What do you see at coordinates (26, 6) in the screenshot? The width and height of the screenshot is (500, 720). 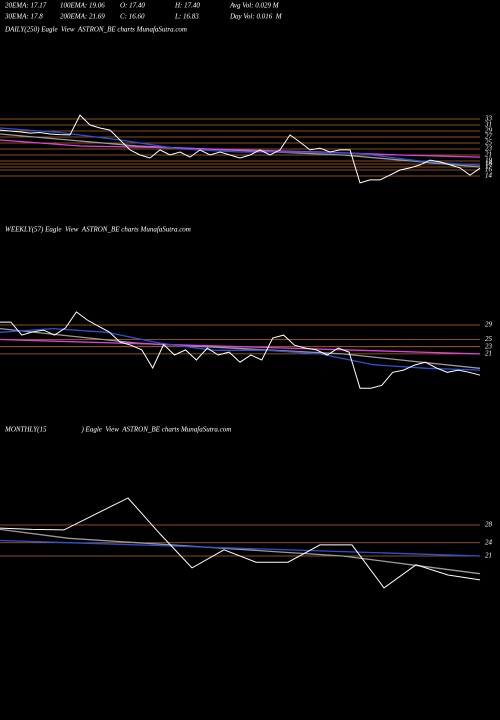 I see `header-stat: 20EMA: 17.17` at bounding box center [26, 6].